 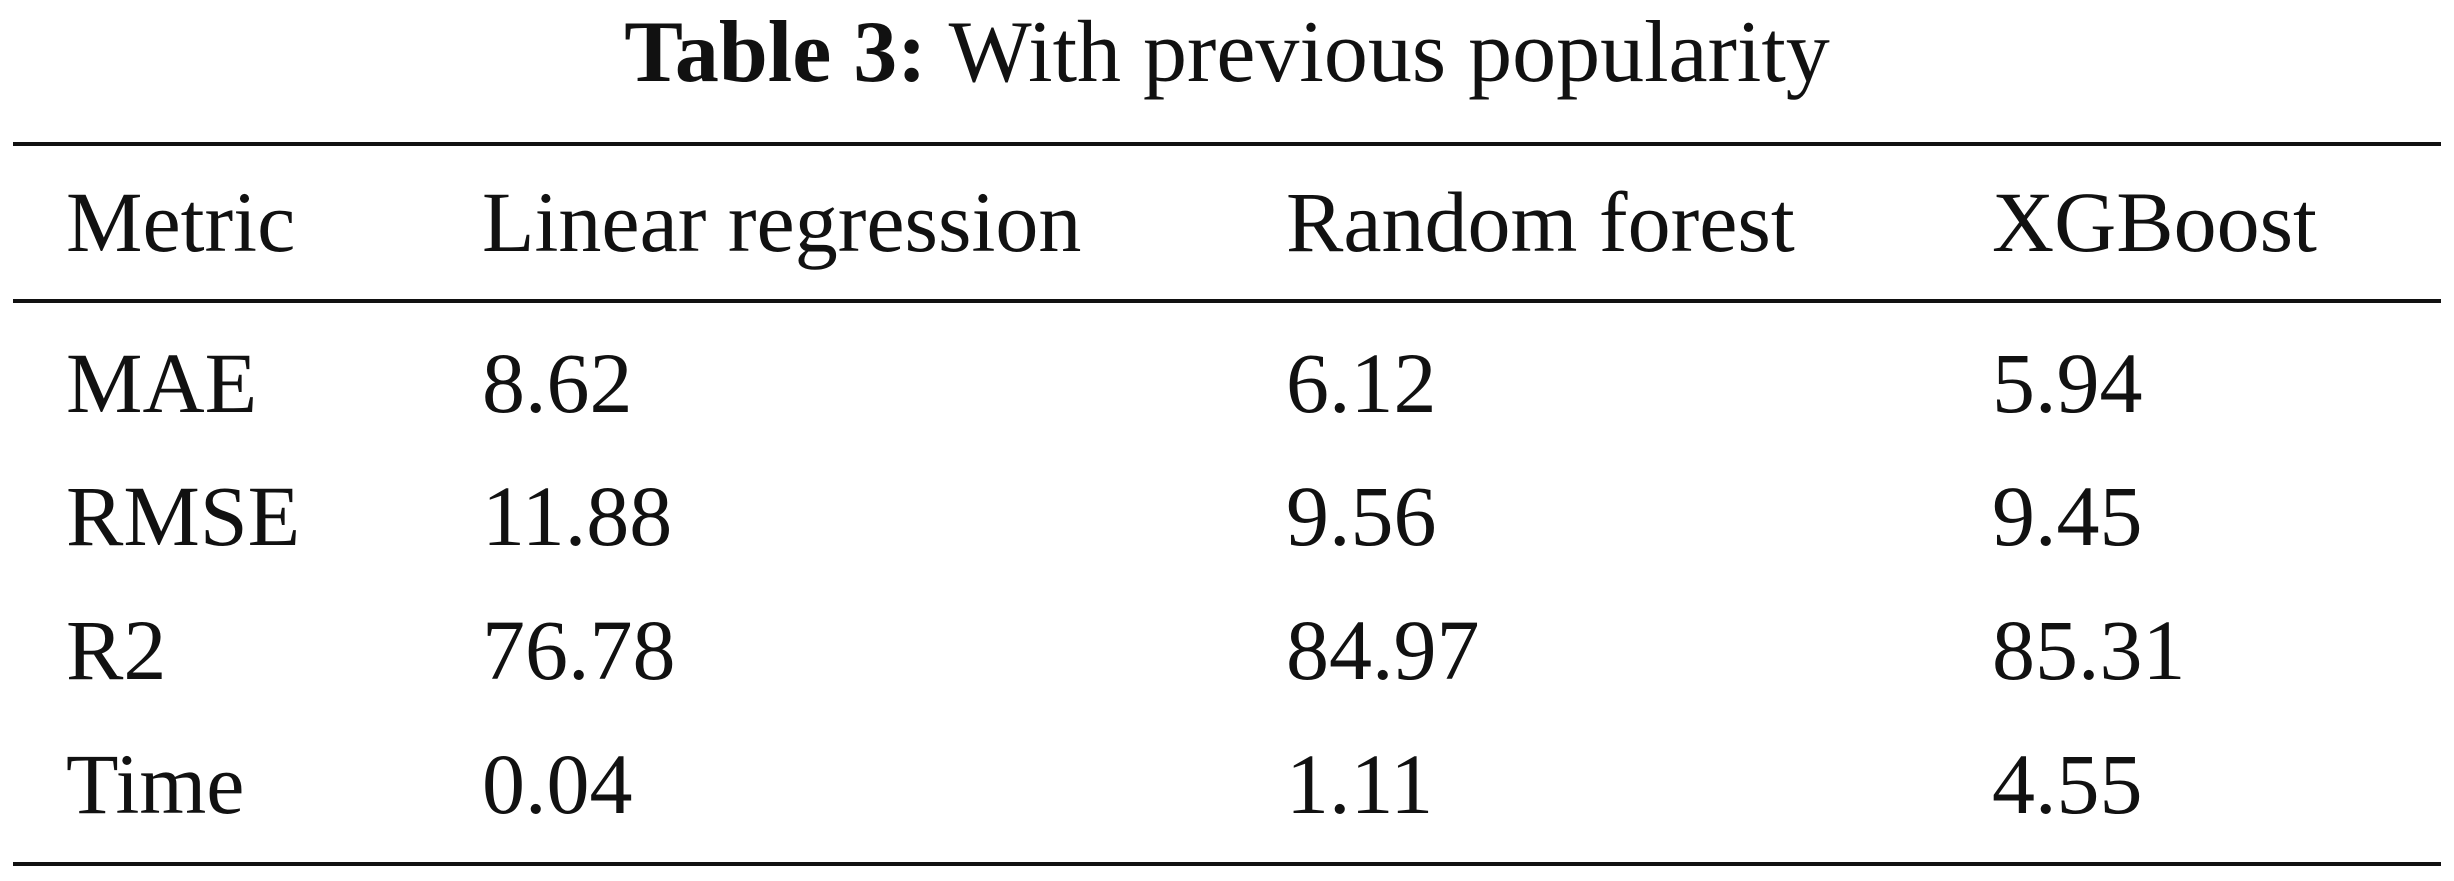 I want to click on table-cell: 8.62, so click(x=557, y=383).